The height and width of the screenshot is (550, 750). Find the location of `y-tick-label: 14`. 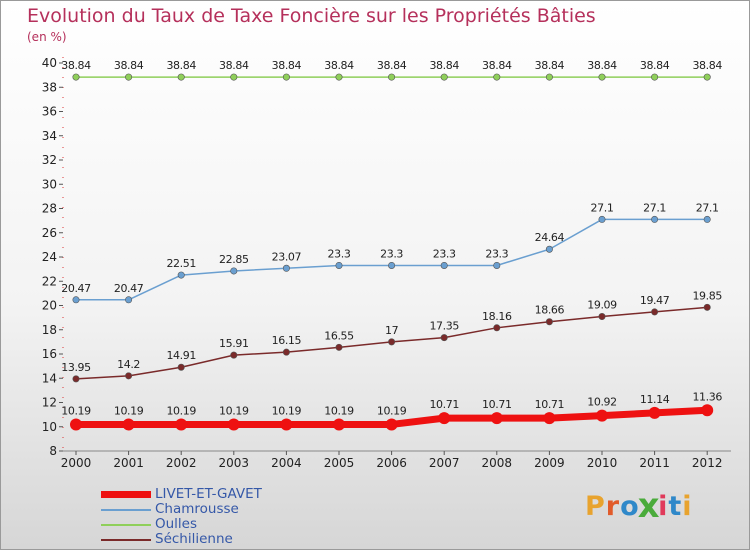

y-tick-label: 14 is located at coordinates (49, 378).